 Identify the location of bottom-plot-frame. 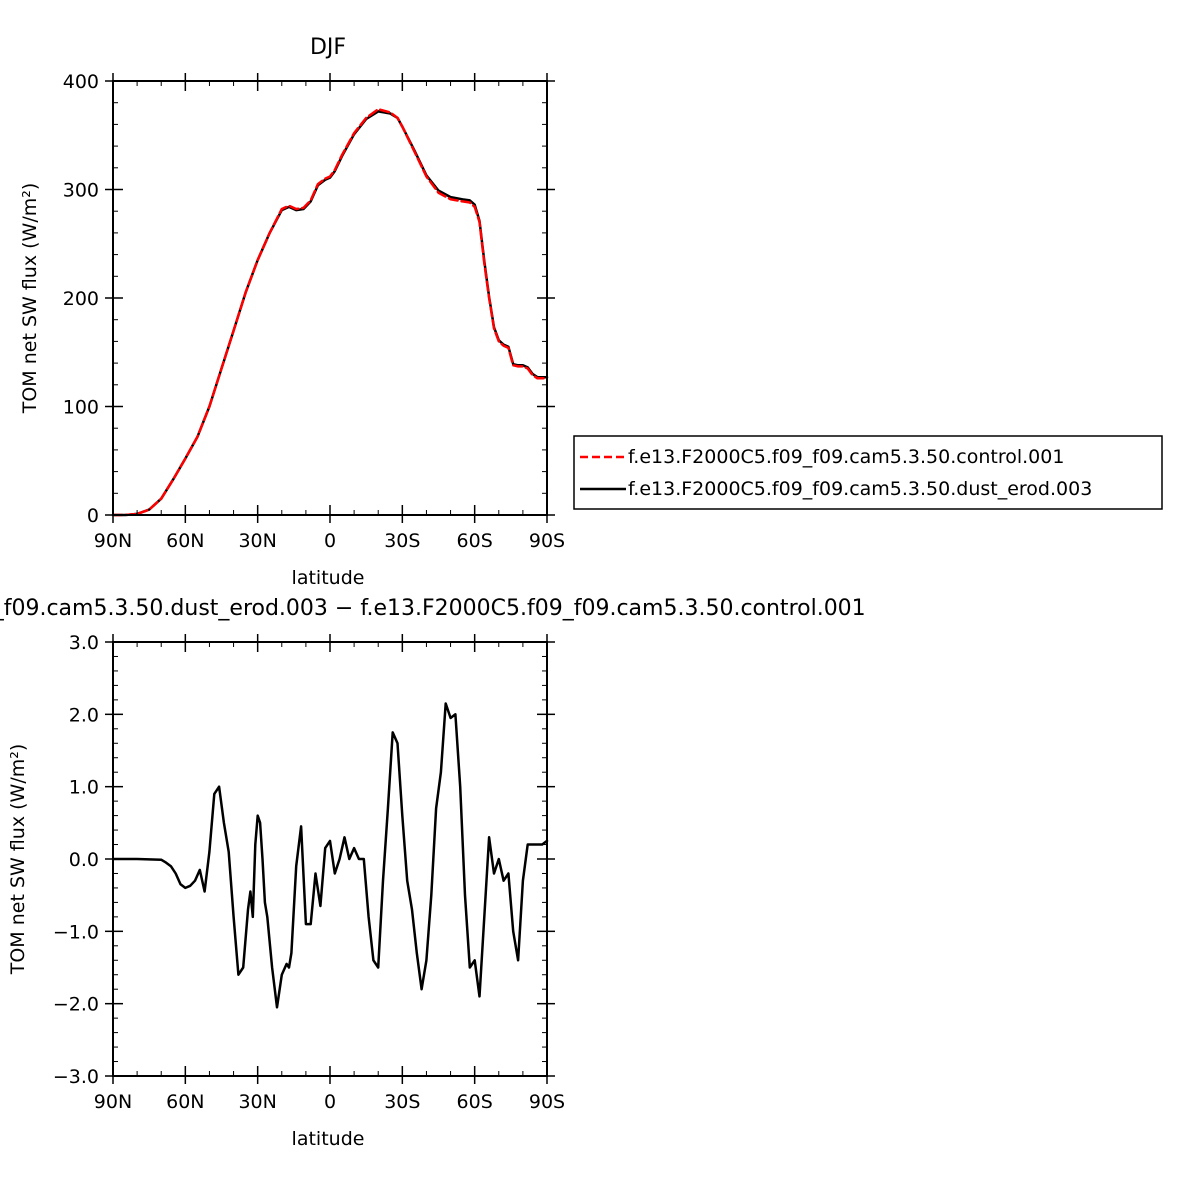
(330, 859).